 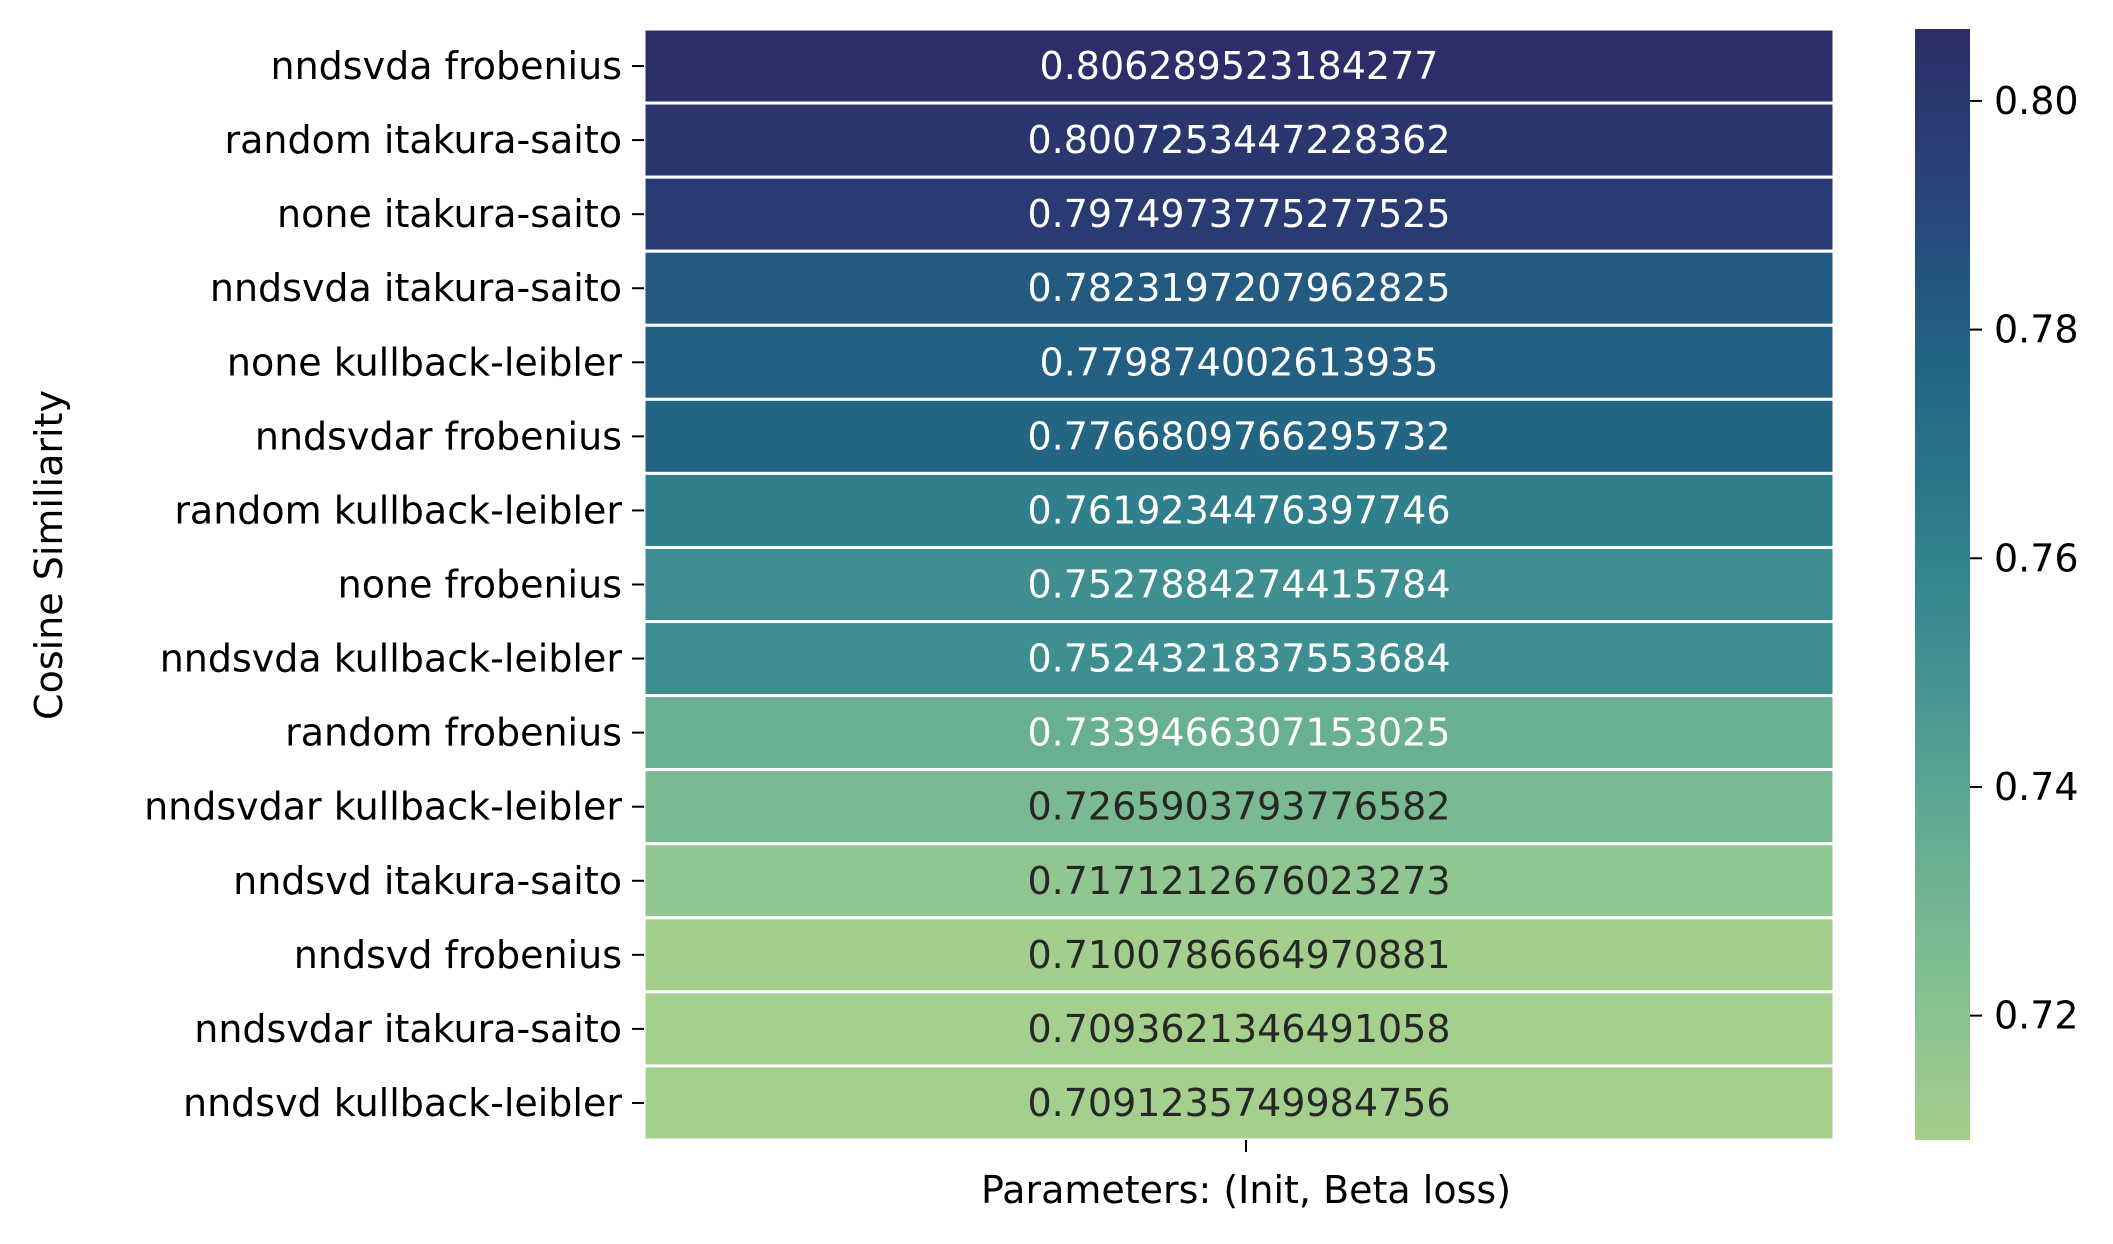 I want to click on heatmap-cell-value: 0.7339466307153025, so click(x=1238, y=733).